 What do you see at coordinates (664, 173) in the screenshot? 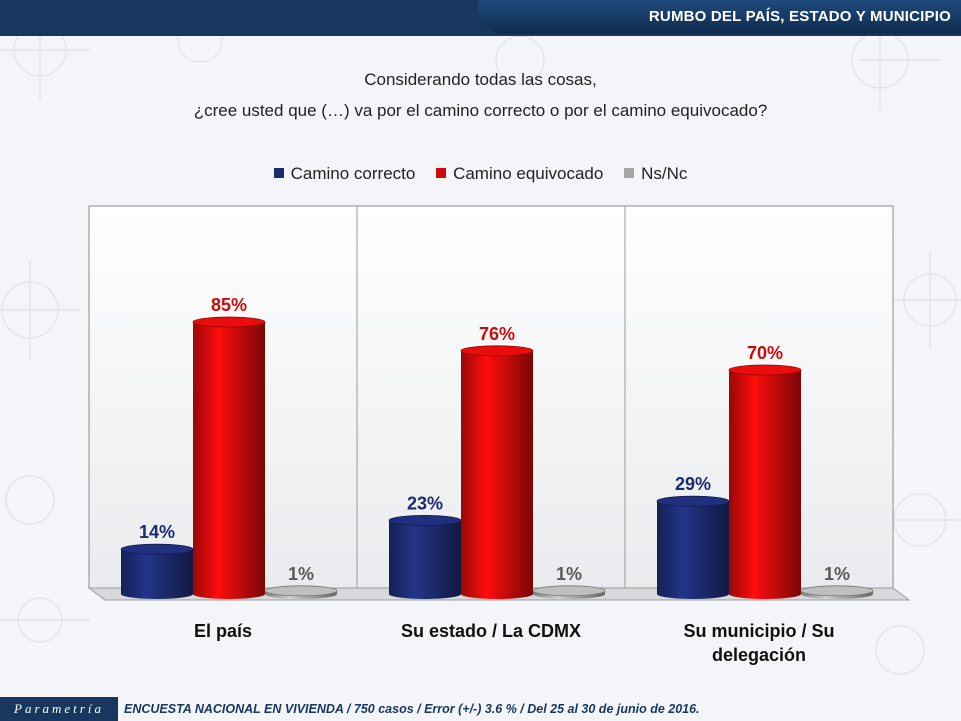
I see `legend-label: Ns/Nc` at bounding box center [664, 173].